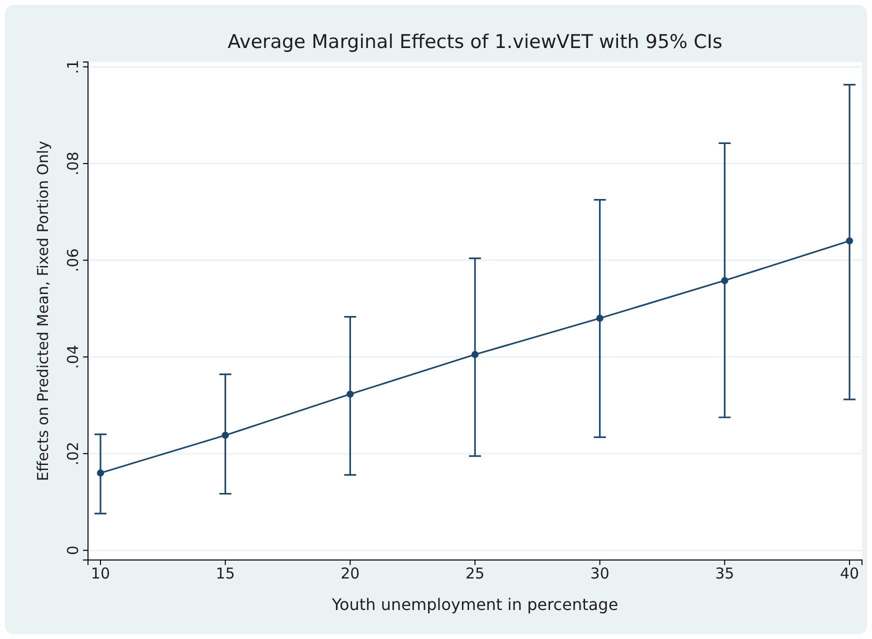 The height and width of the screenshot is (639, 872). Describe the element at coordinates (73, 260) in the screenshot. I see `y-tick-label: .06` at that location.